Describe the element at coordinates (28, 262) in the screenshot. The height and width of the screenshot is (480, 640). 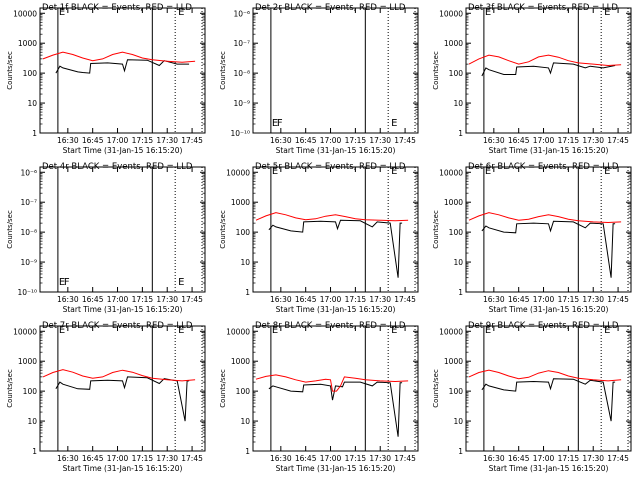
I see `y-tick-label: 10⁻⁹` at that location.